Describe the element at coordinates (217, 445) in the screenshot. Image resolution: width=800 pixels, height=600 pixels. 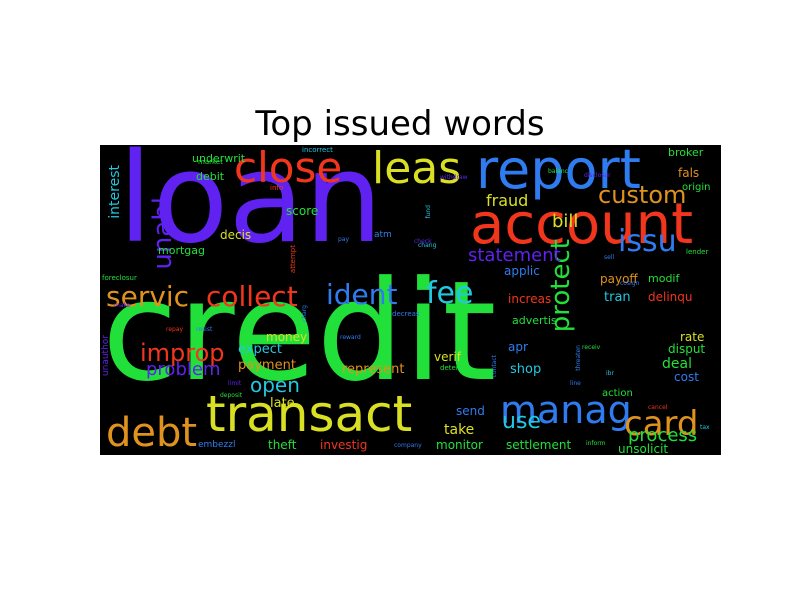
I see `word-embezzl: embezzl` at that location.